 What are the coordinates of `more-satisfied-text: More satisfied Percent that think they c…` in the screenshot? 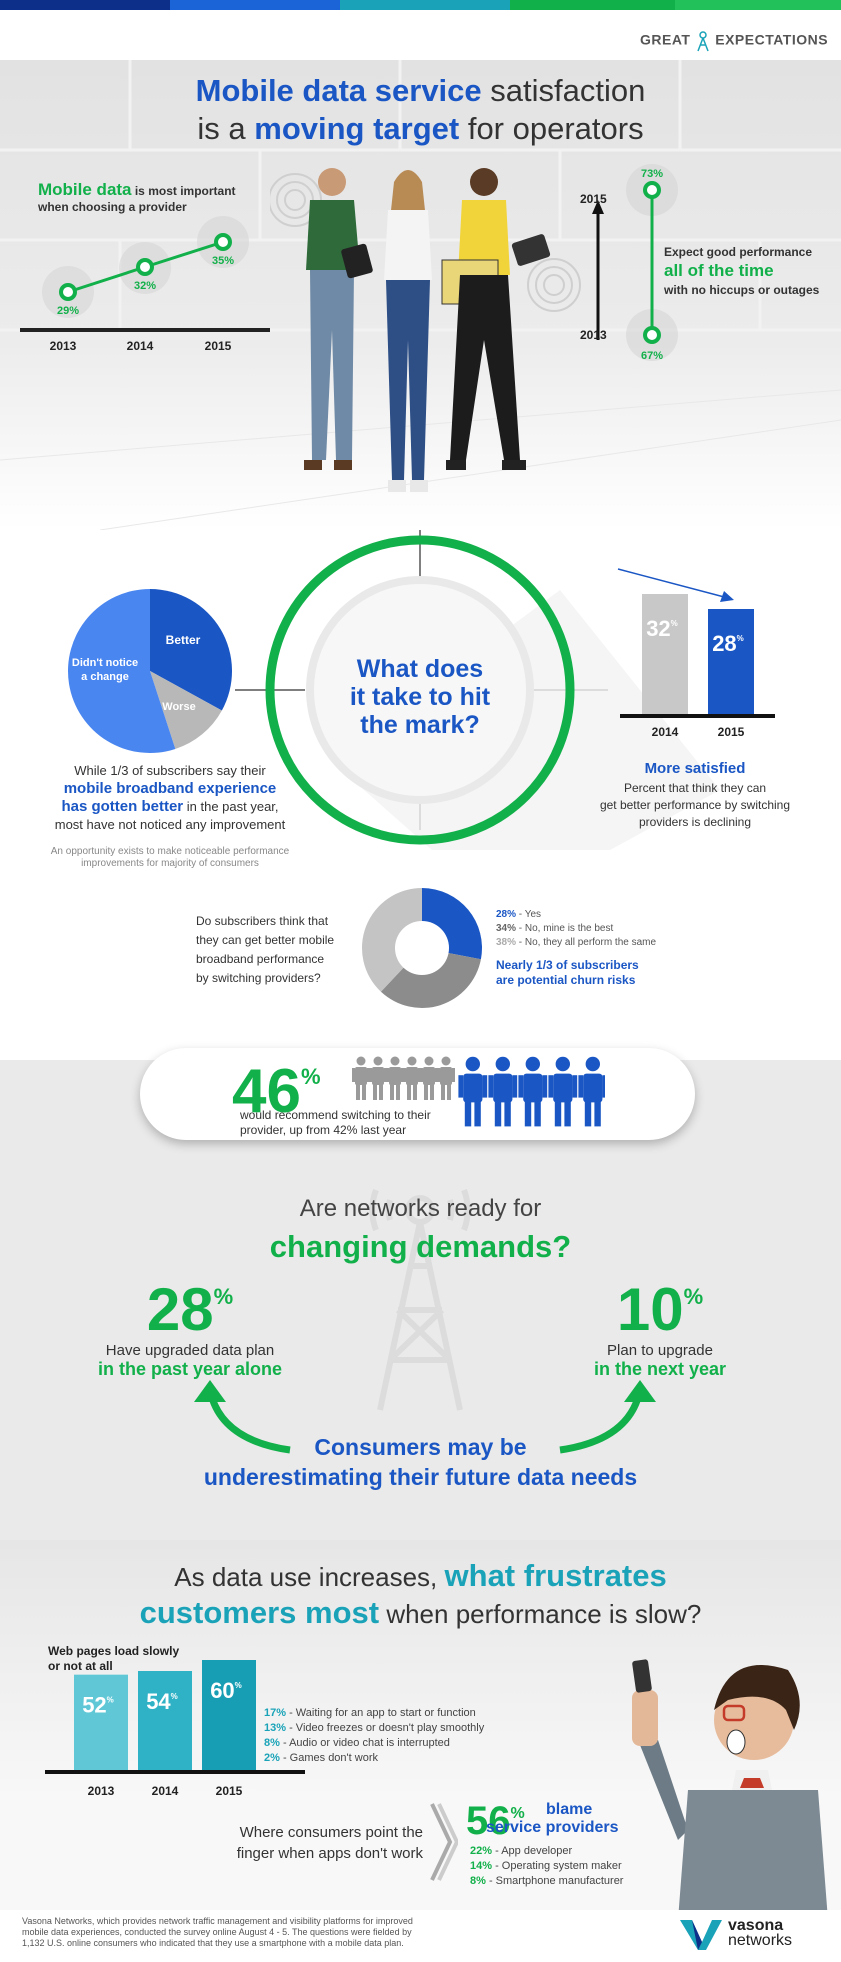 It's located at (695, 795).